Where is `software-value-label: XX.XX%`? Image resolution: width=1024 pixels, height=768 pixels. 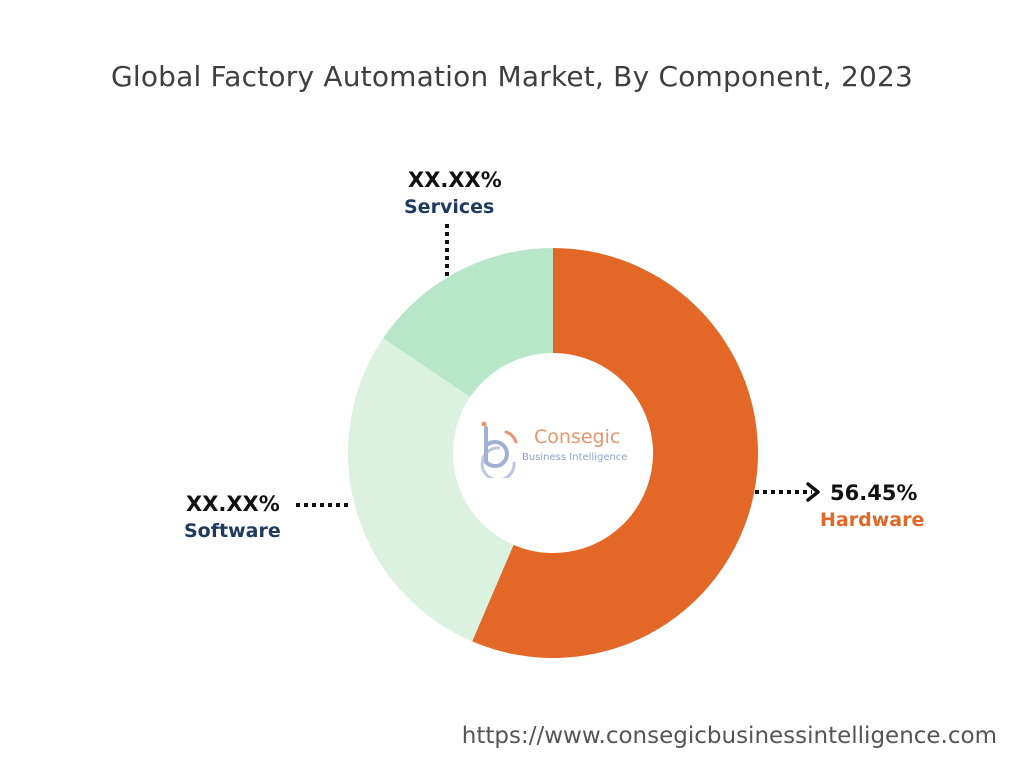 software-value-label: XX.XX% is located at coordinates (233, 504).